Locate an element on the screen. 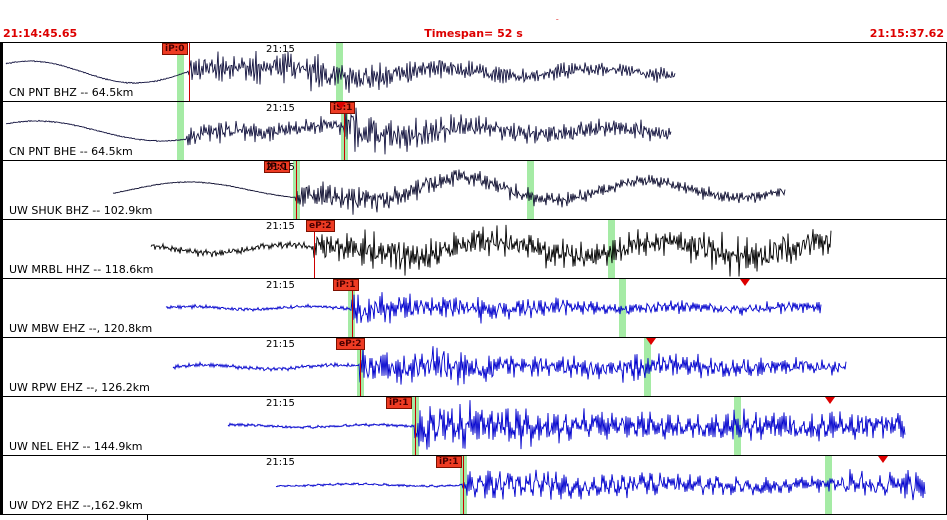 The image size is (947, 520). trace-row-shuk-bhz: 21:15 UW SHUK BHZ -- 102.9km iP:0 is located at coordinates (474, 190).